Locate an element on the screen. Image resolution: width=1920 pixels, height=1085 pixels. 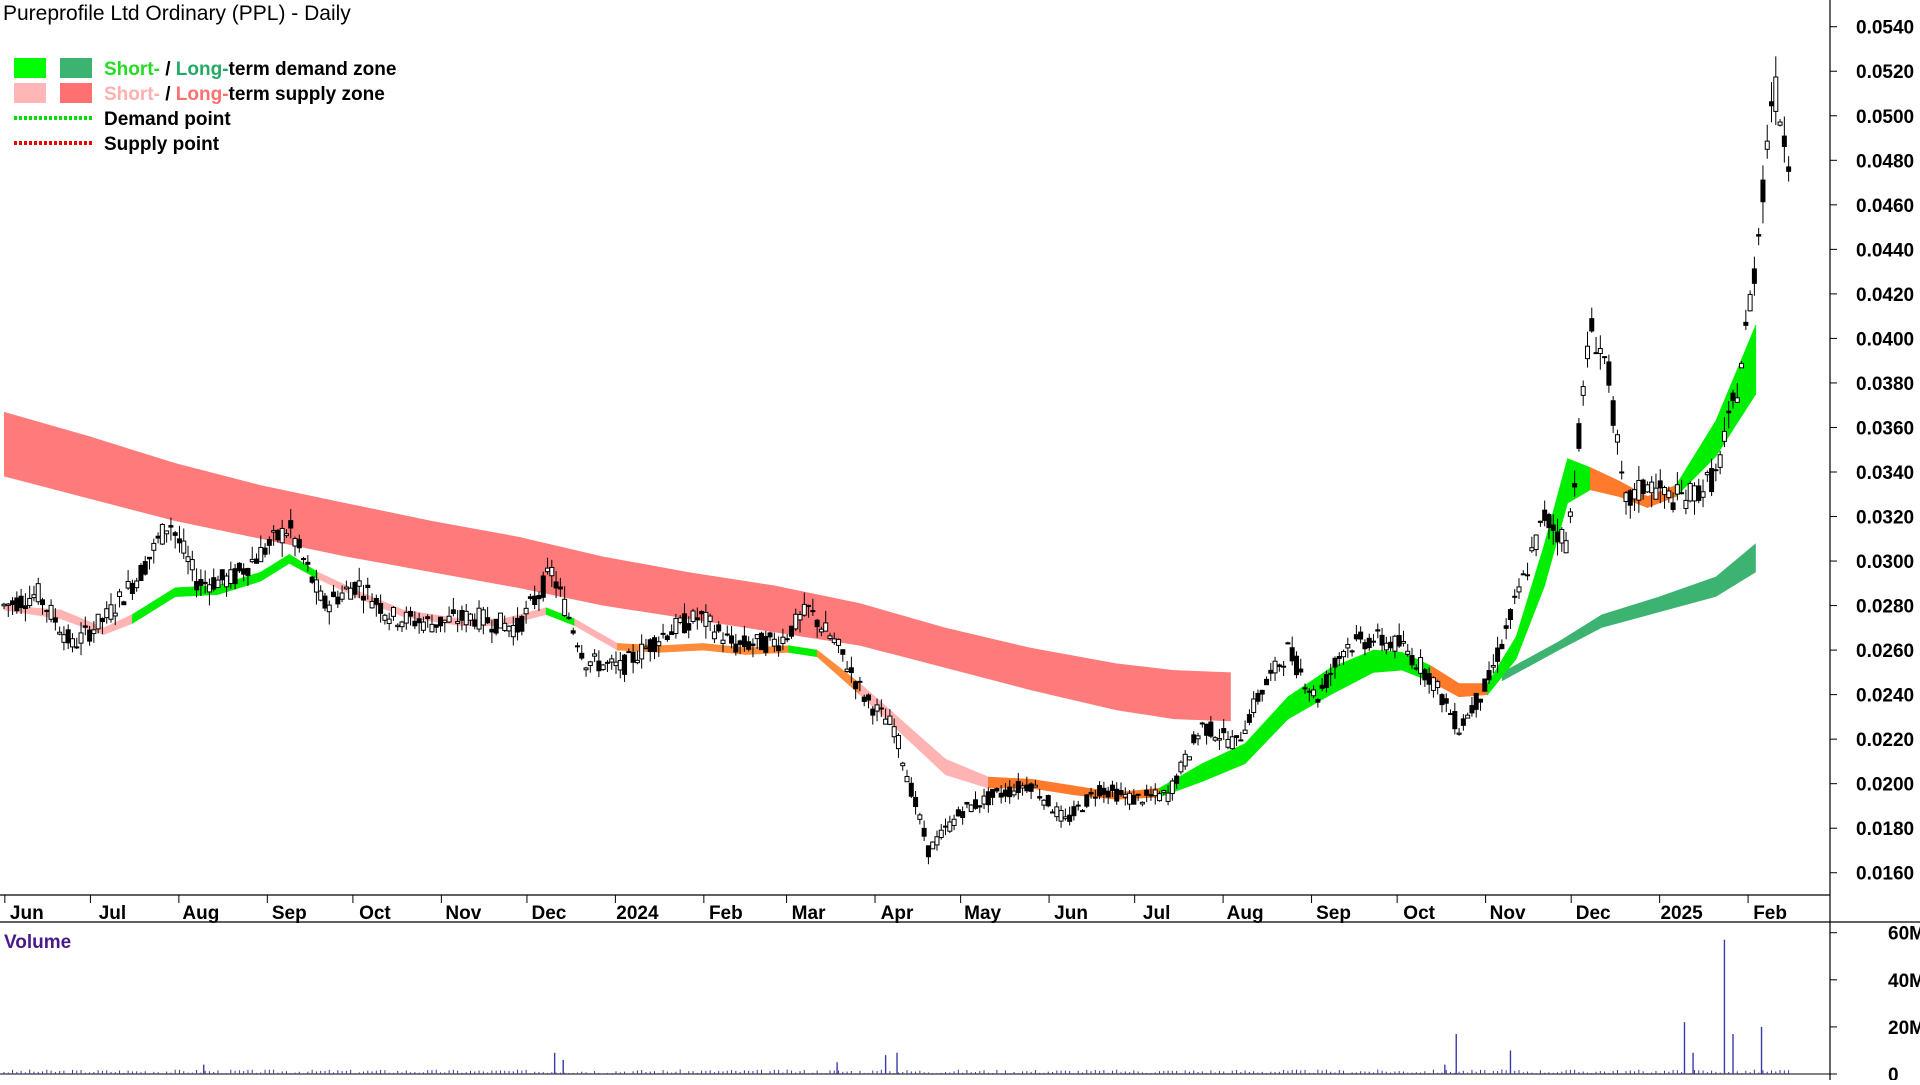
y-tick-label: 0.0540 is located at coordinates (1885, 28).